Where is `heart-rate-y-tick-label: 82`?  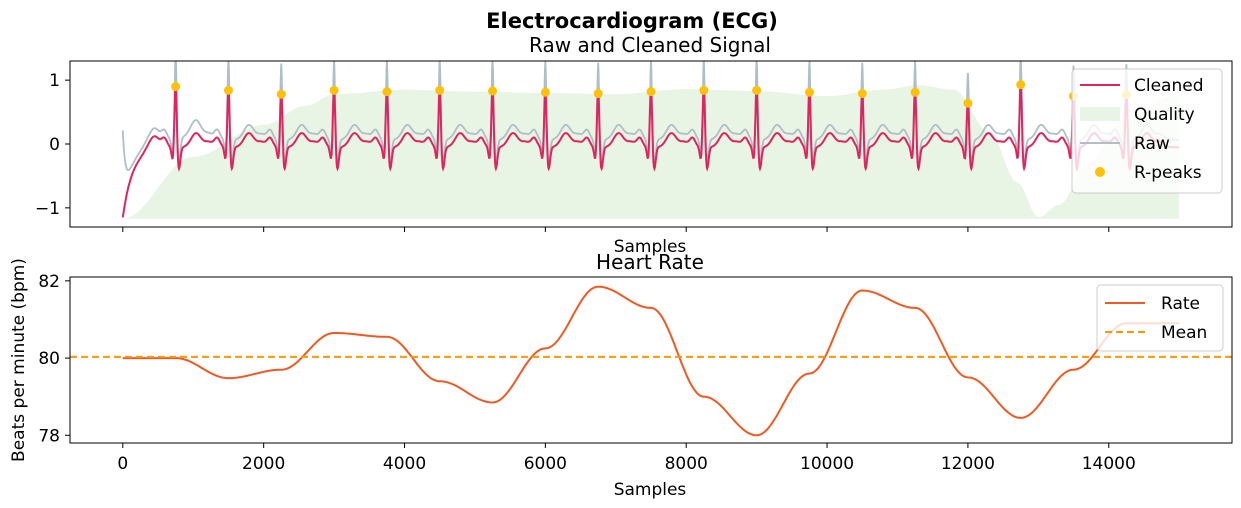
heart-rate-y-tick-label: 82 is located at coordinates (49, 282).